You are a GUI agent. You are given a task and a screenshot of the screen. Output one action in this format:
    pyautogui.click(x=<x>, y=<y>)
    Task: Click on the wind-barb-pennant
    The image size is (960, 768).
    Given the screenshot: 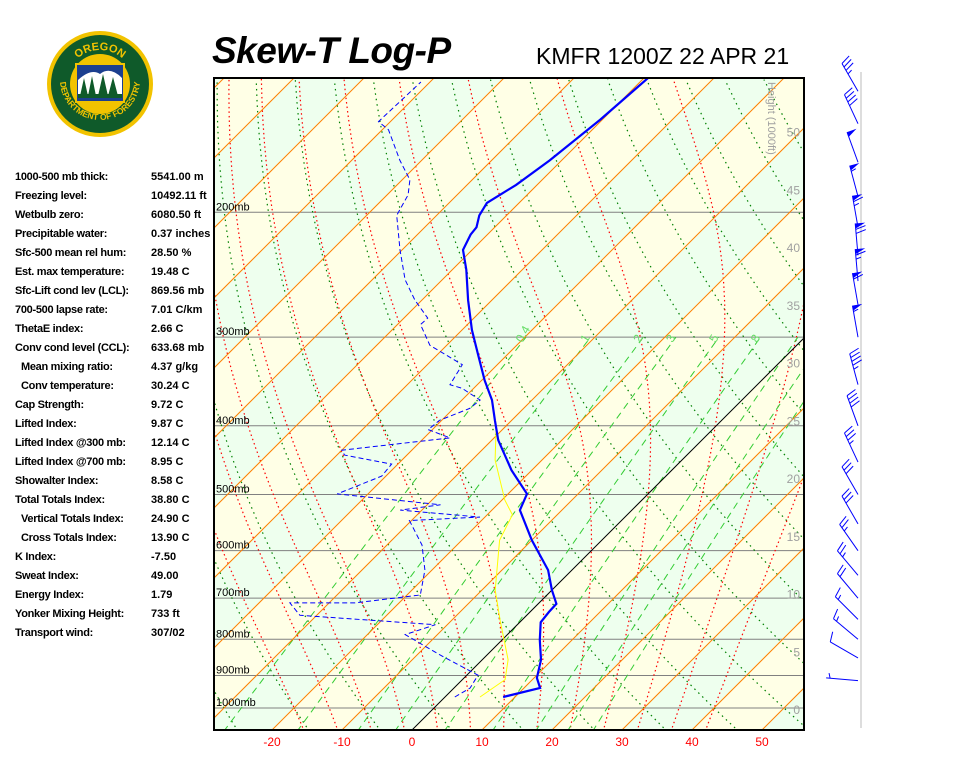 What is the action you would take?
    pyautogui.click(x=857, y=307)
    